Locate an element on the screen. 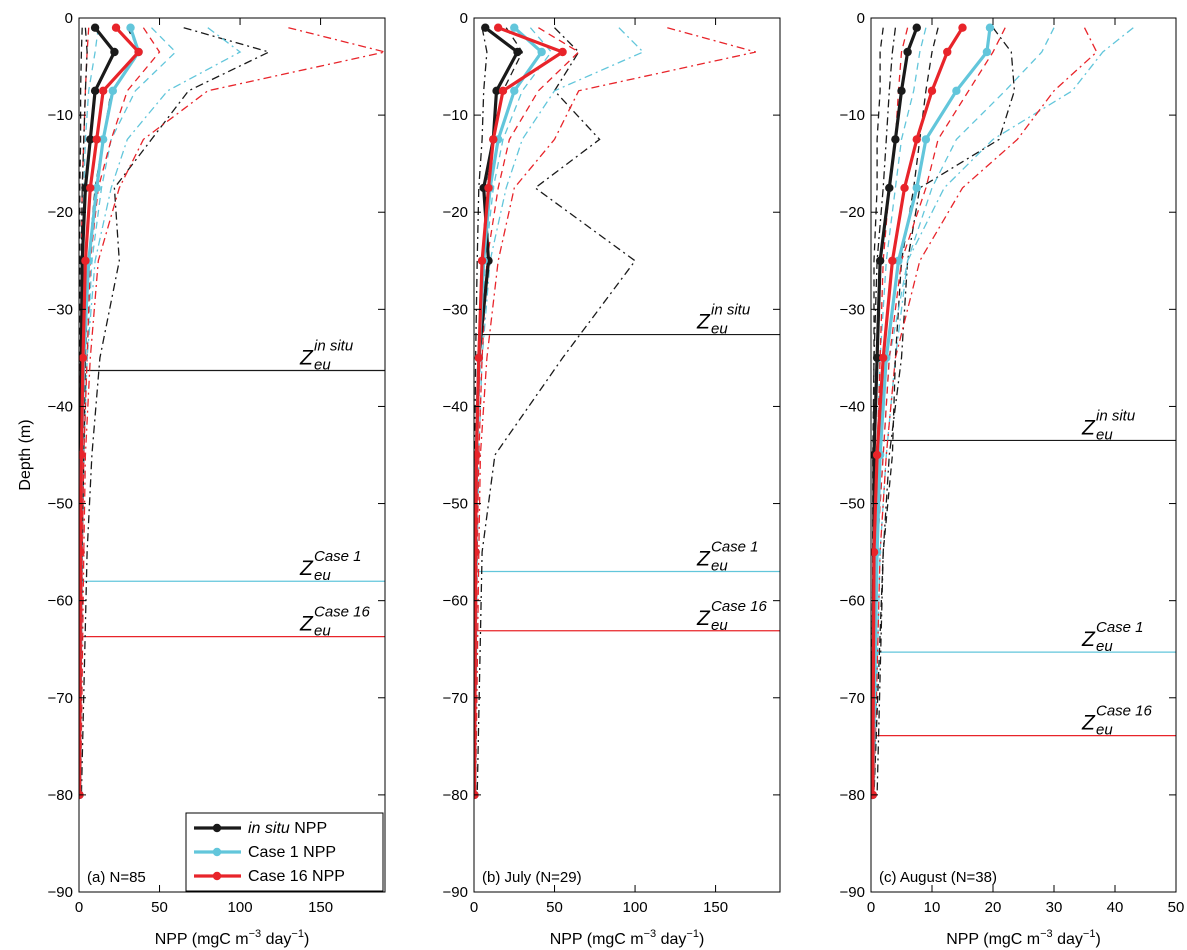 Image resolution: width=1187 pixels, height=950 pixels. x-tick-label: 10 is located at coordinates (932, 907).